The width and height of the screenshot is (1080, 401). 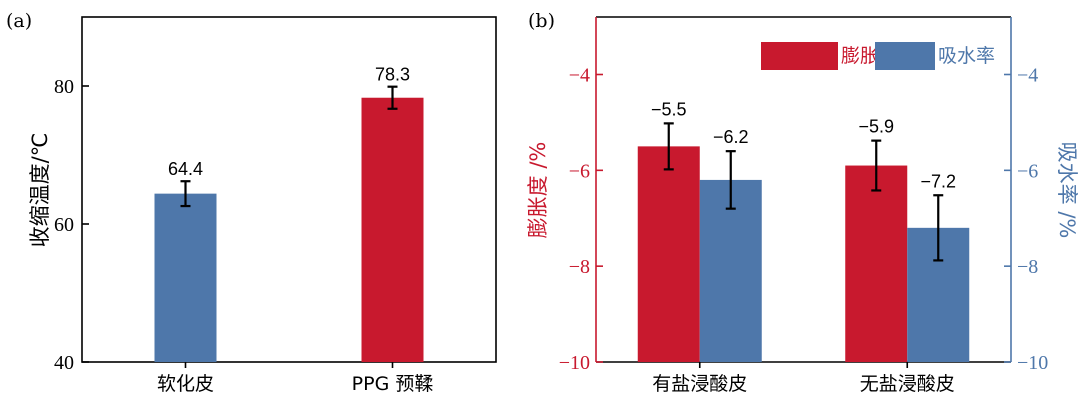 I want to click on a-y-tick-label: 80, so click(x=64, y=87).